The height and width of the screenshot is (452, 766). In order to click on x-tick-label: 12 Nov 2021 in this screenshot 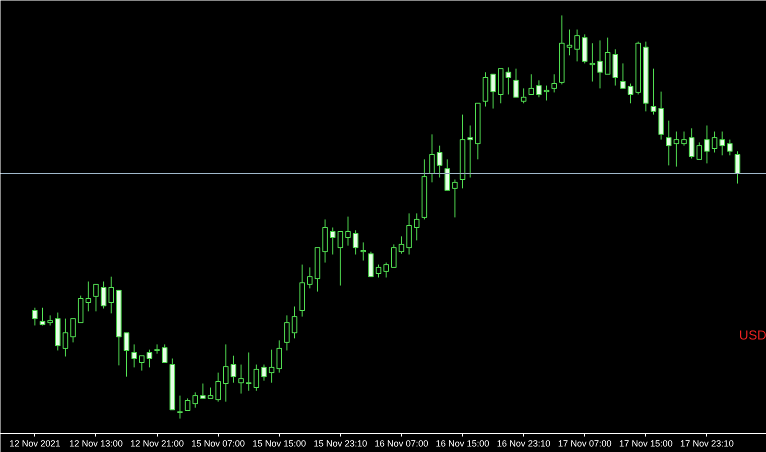, I will do `click(34, 443)`.